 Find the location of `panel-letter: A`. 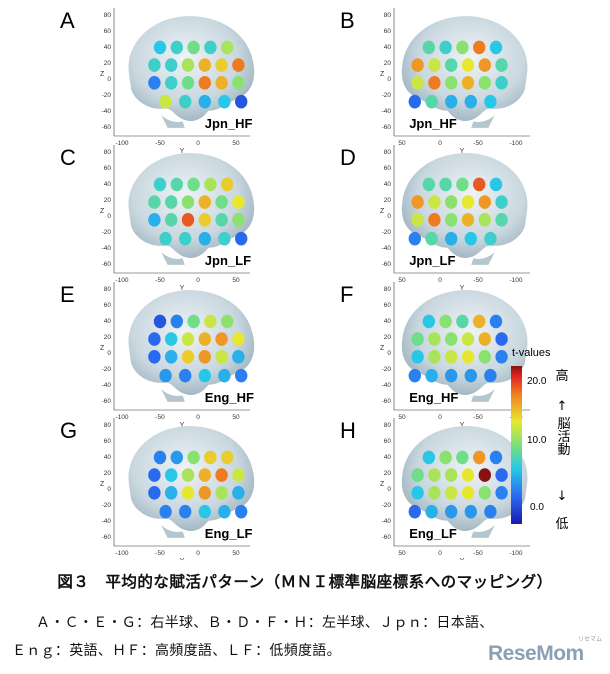

panel-letter: A is located at coordinates (67, 20).